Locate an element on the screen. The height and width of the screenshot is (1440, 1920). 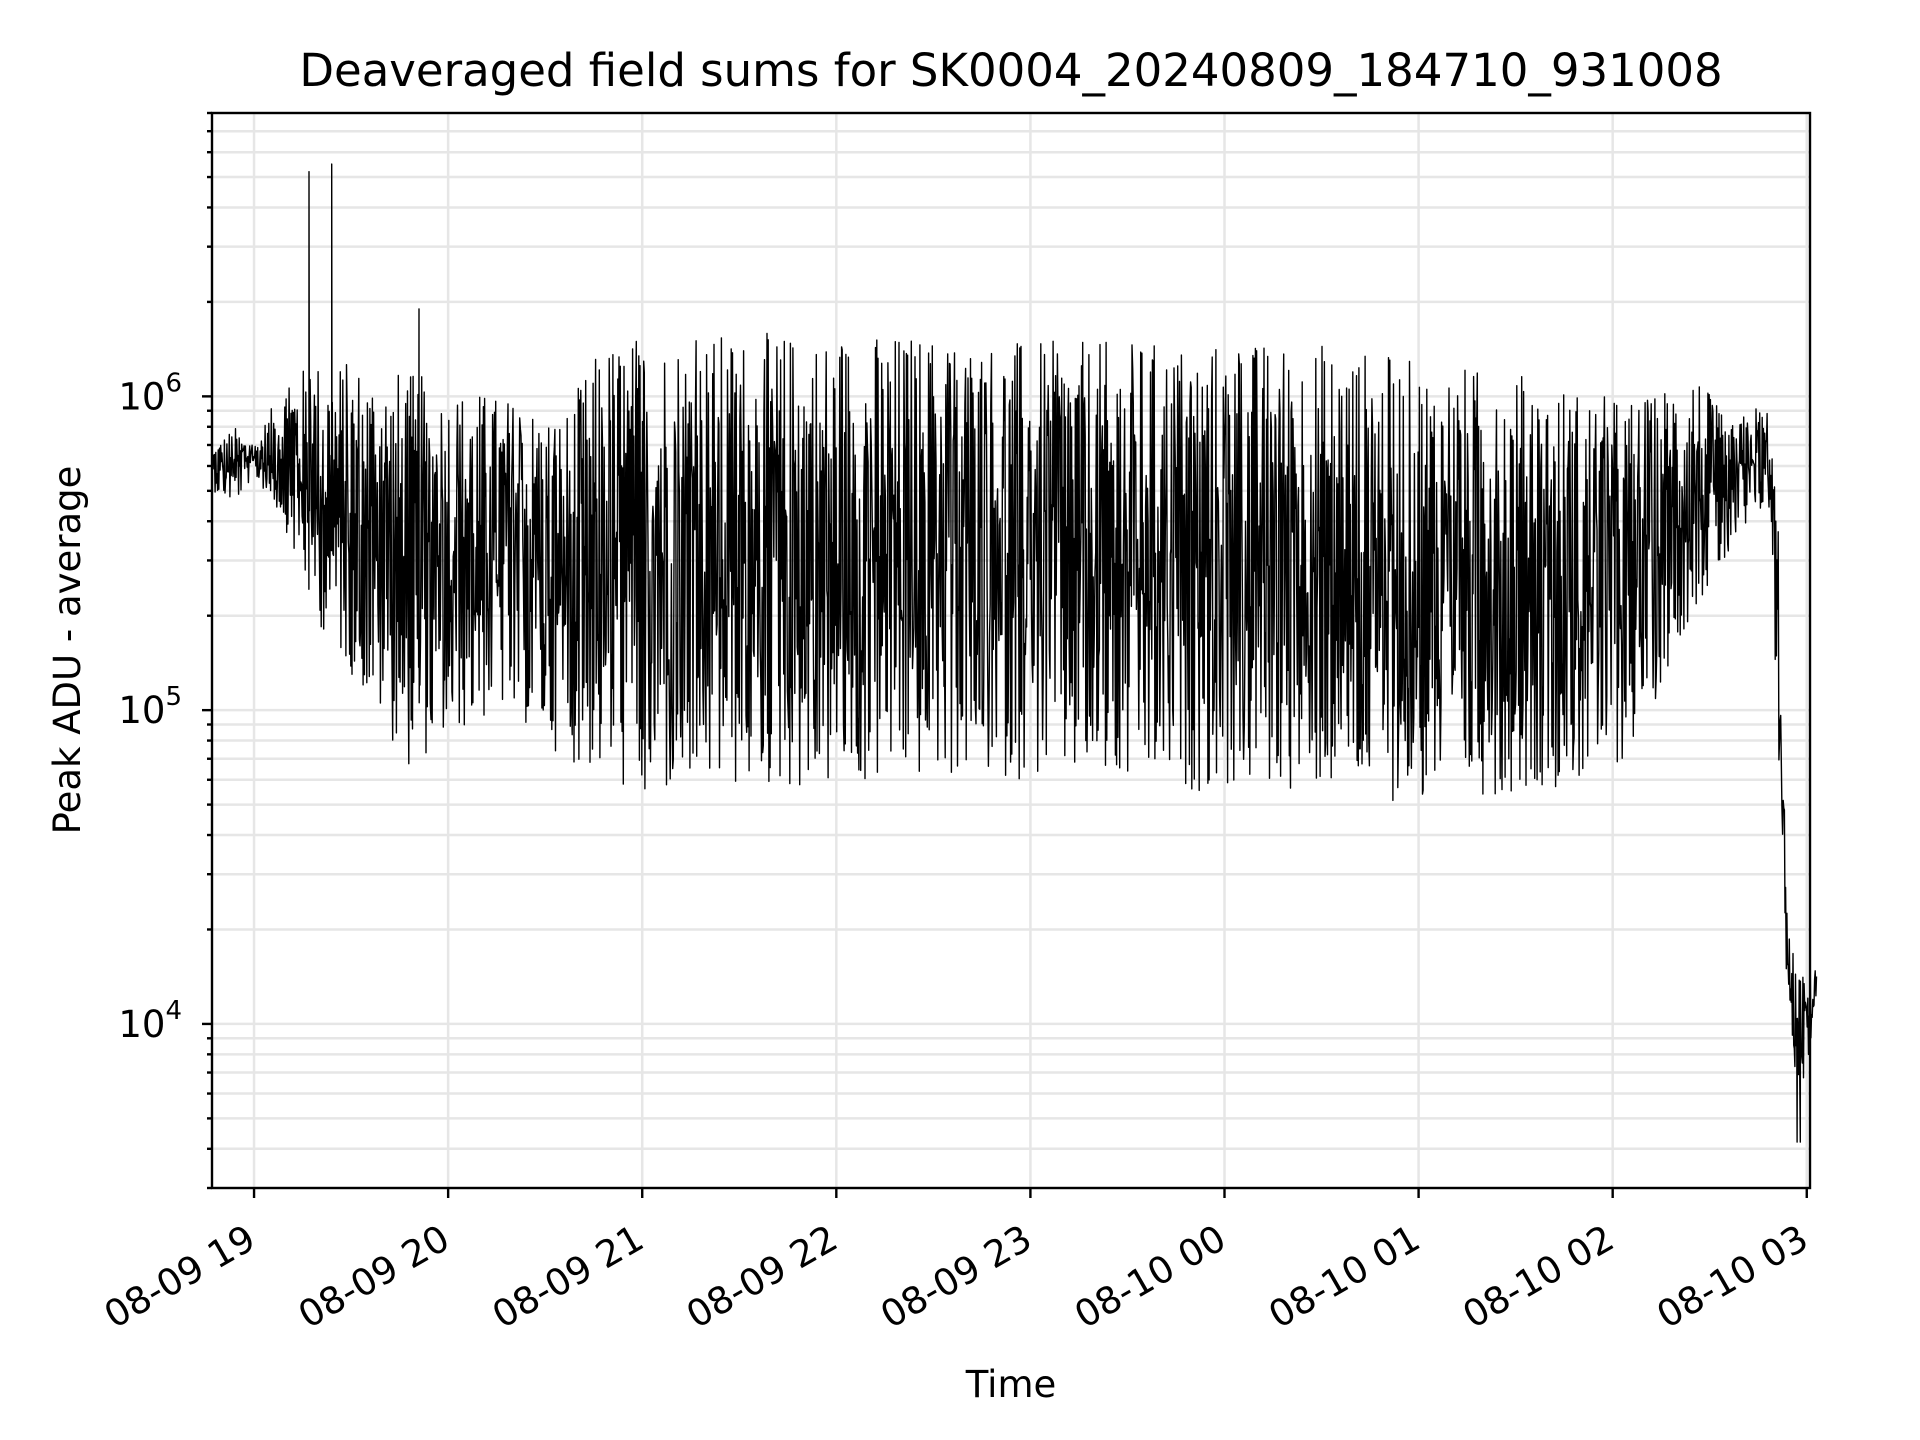
y-axis-label: Peak ADU - average is located at coordinates (67, 650).